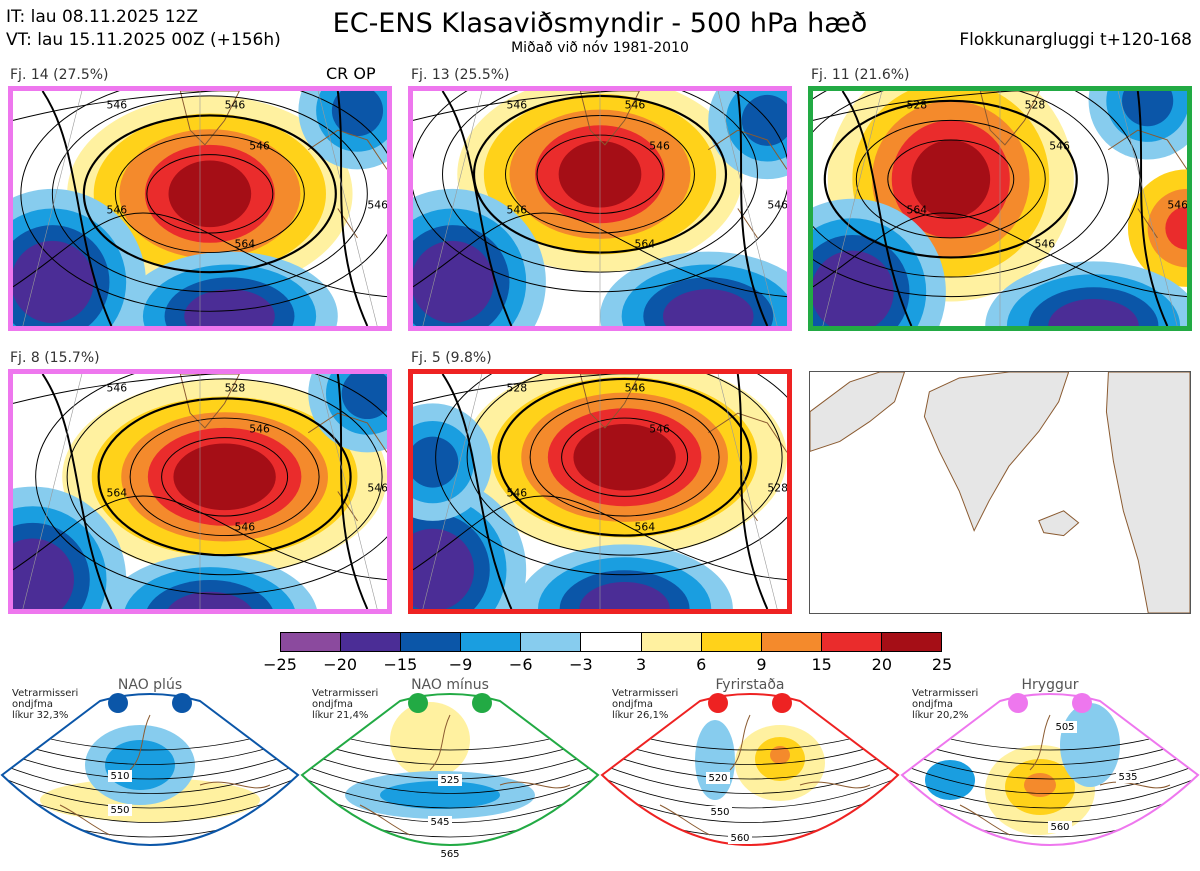 The width and height of the screenshot is (1200, 871). Describe the element at coordinates (600, 48) in the screenshot. I see `page-subtitle: Miðað við nóv 1981-2010` at that location.